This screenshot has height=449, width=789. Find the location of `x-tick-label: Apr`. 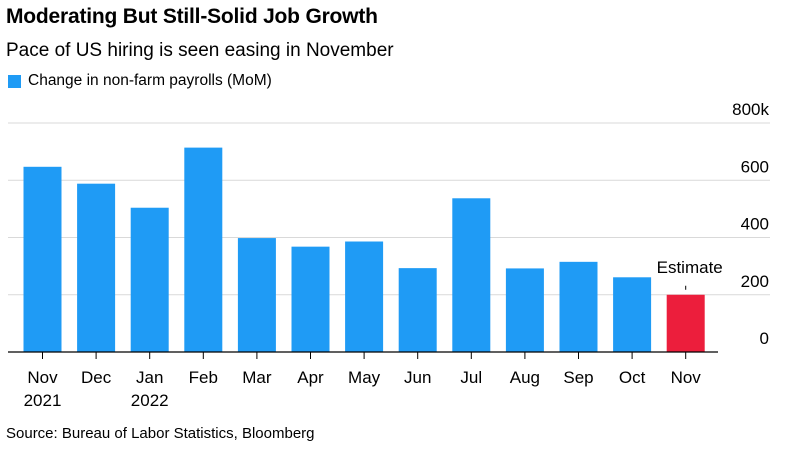

x-tick-label: Apr is located at coordinates (310, 377).